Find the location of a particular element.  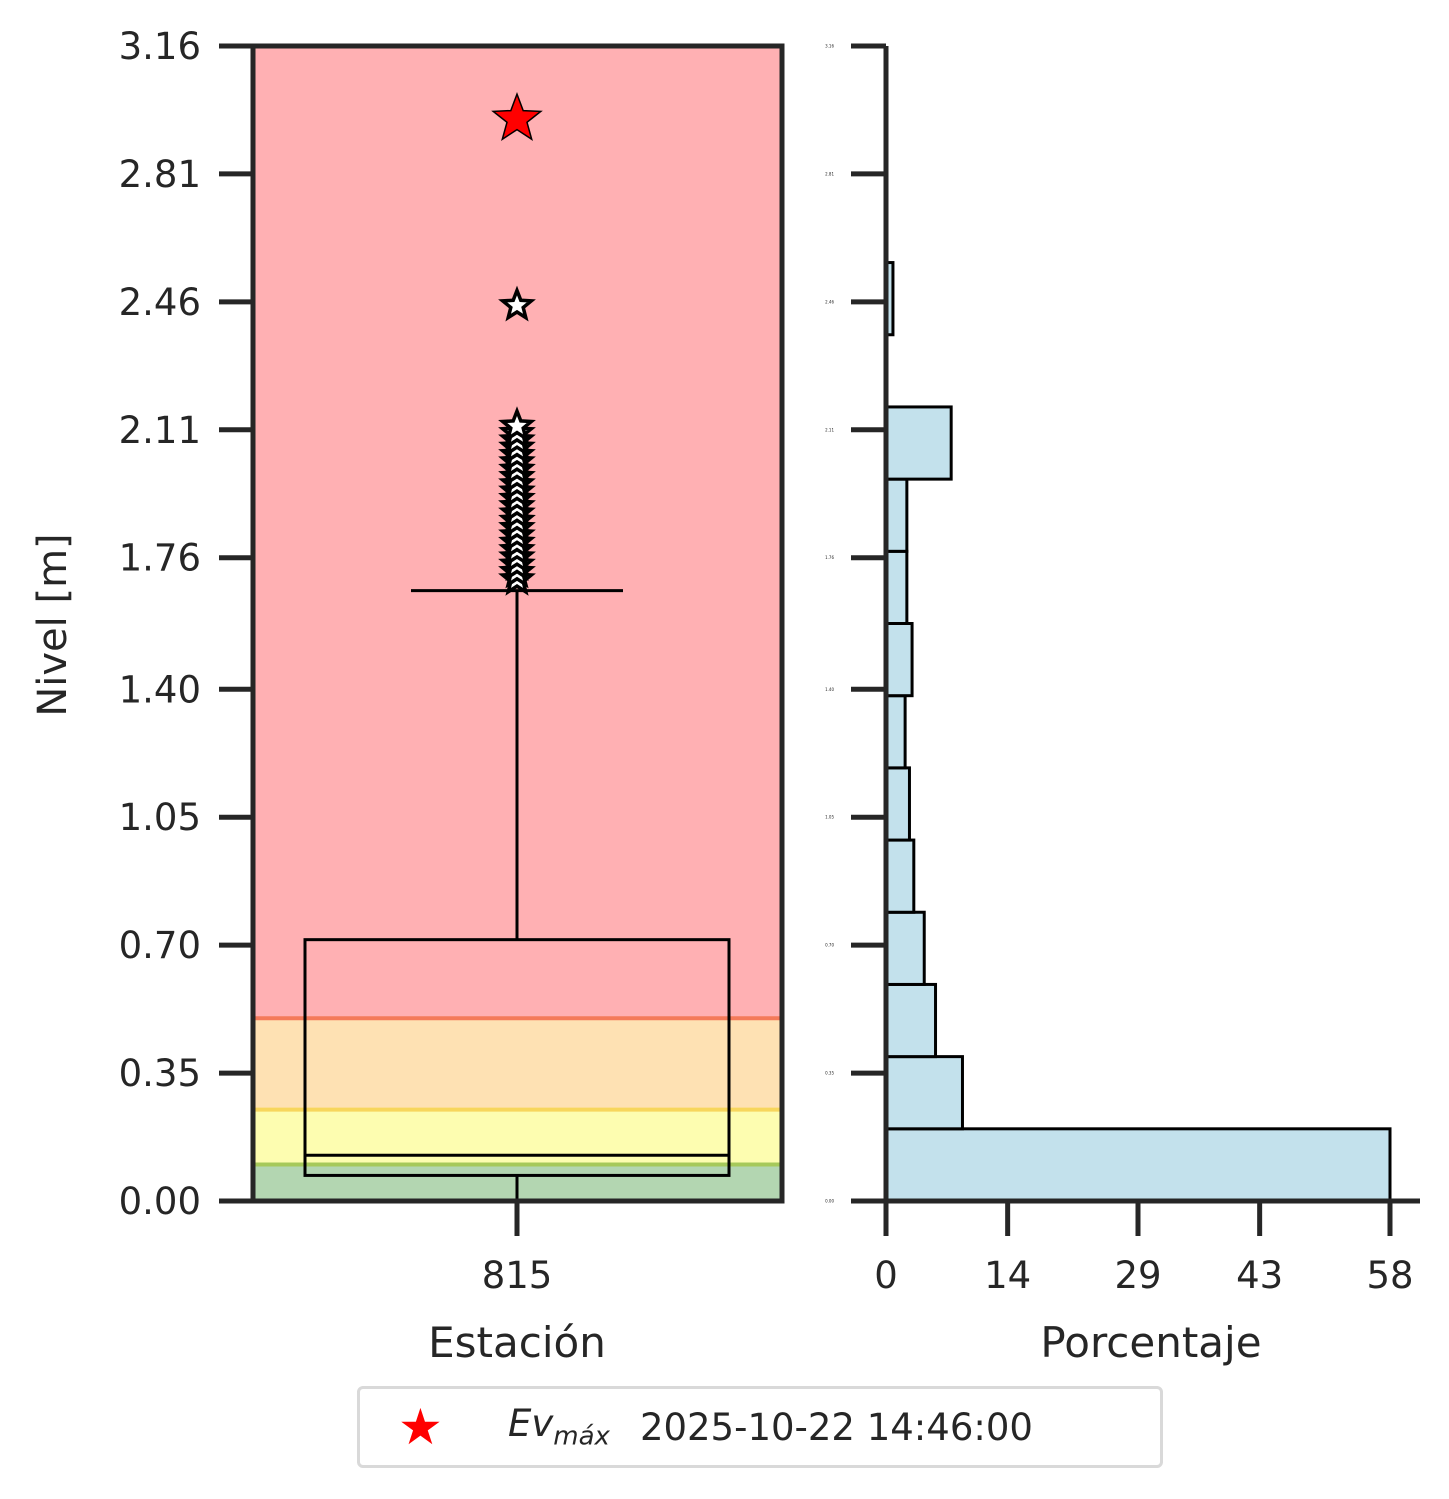

right-y-tick-label-8: 2.81 is located at coordinates (829, 173).